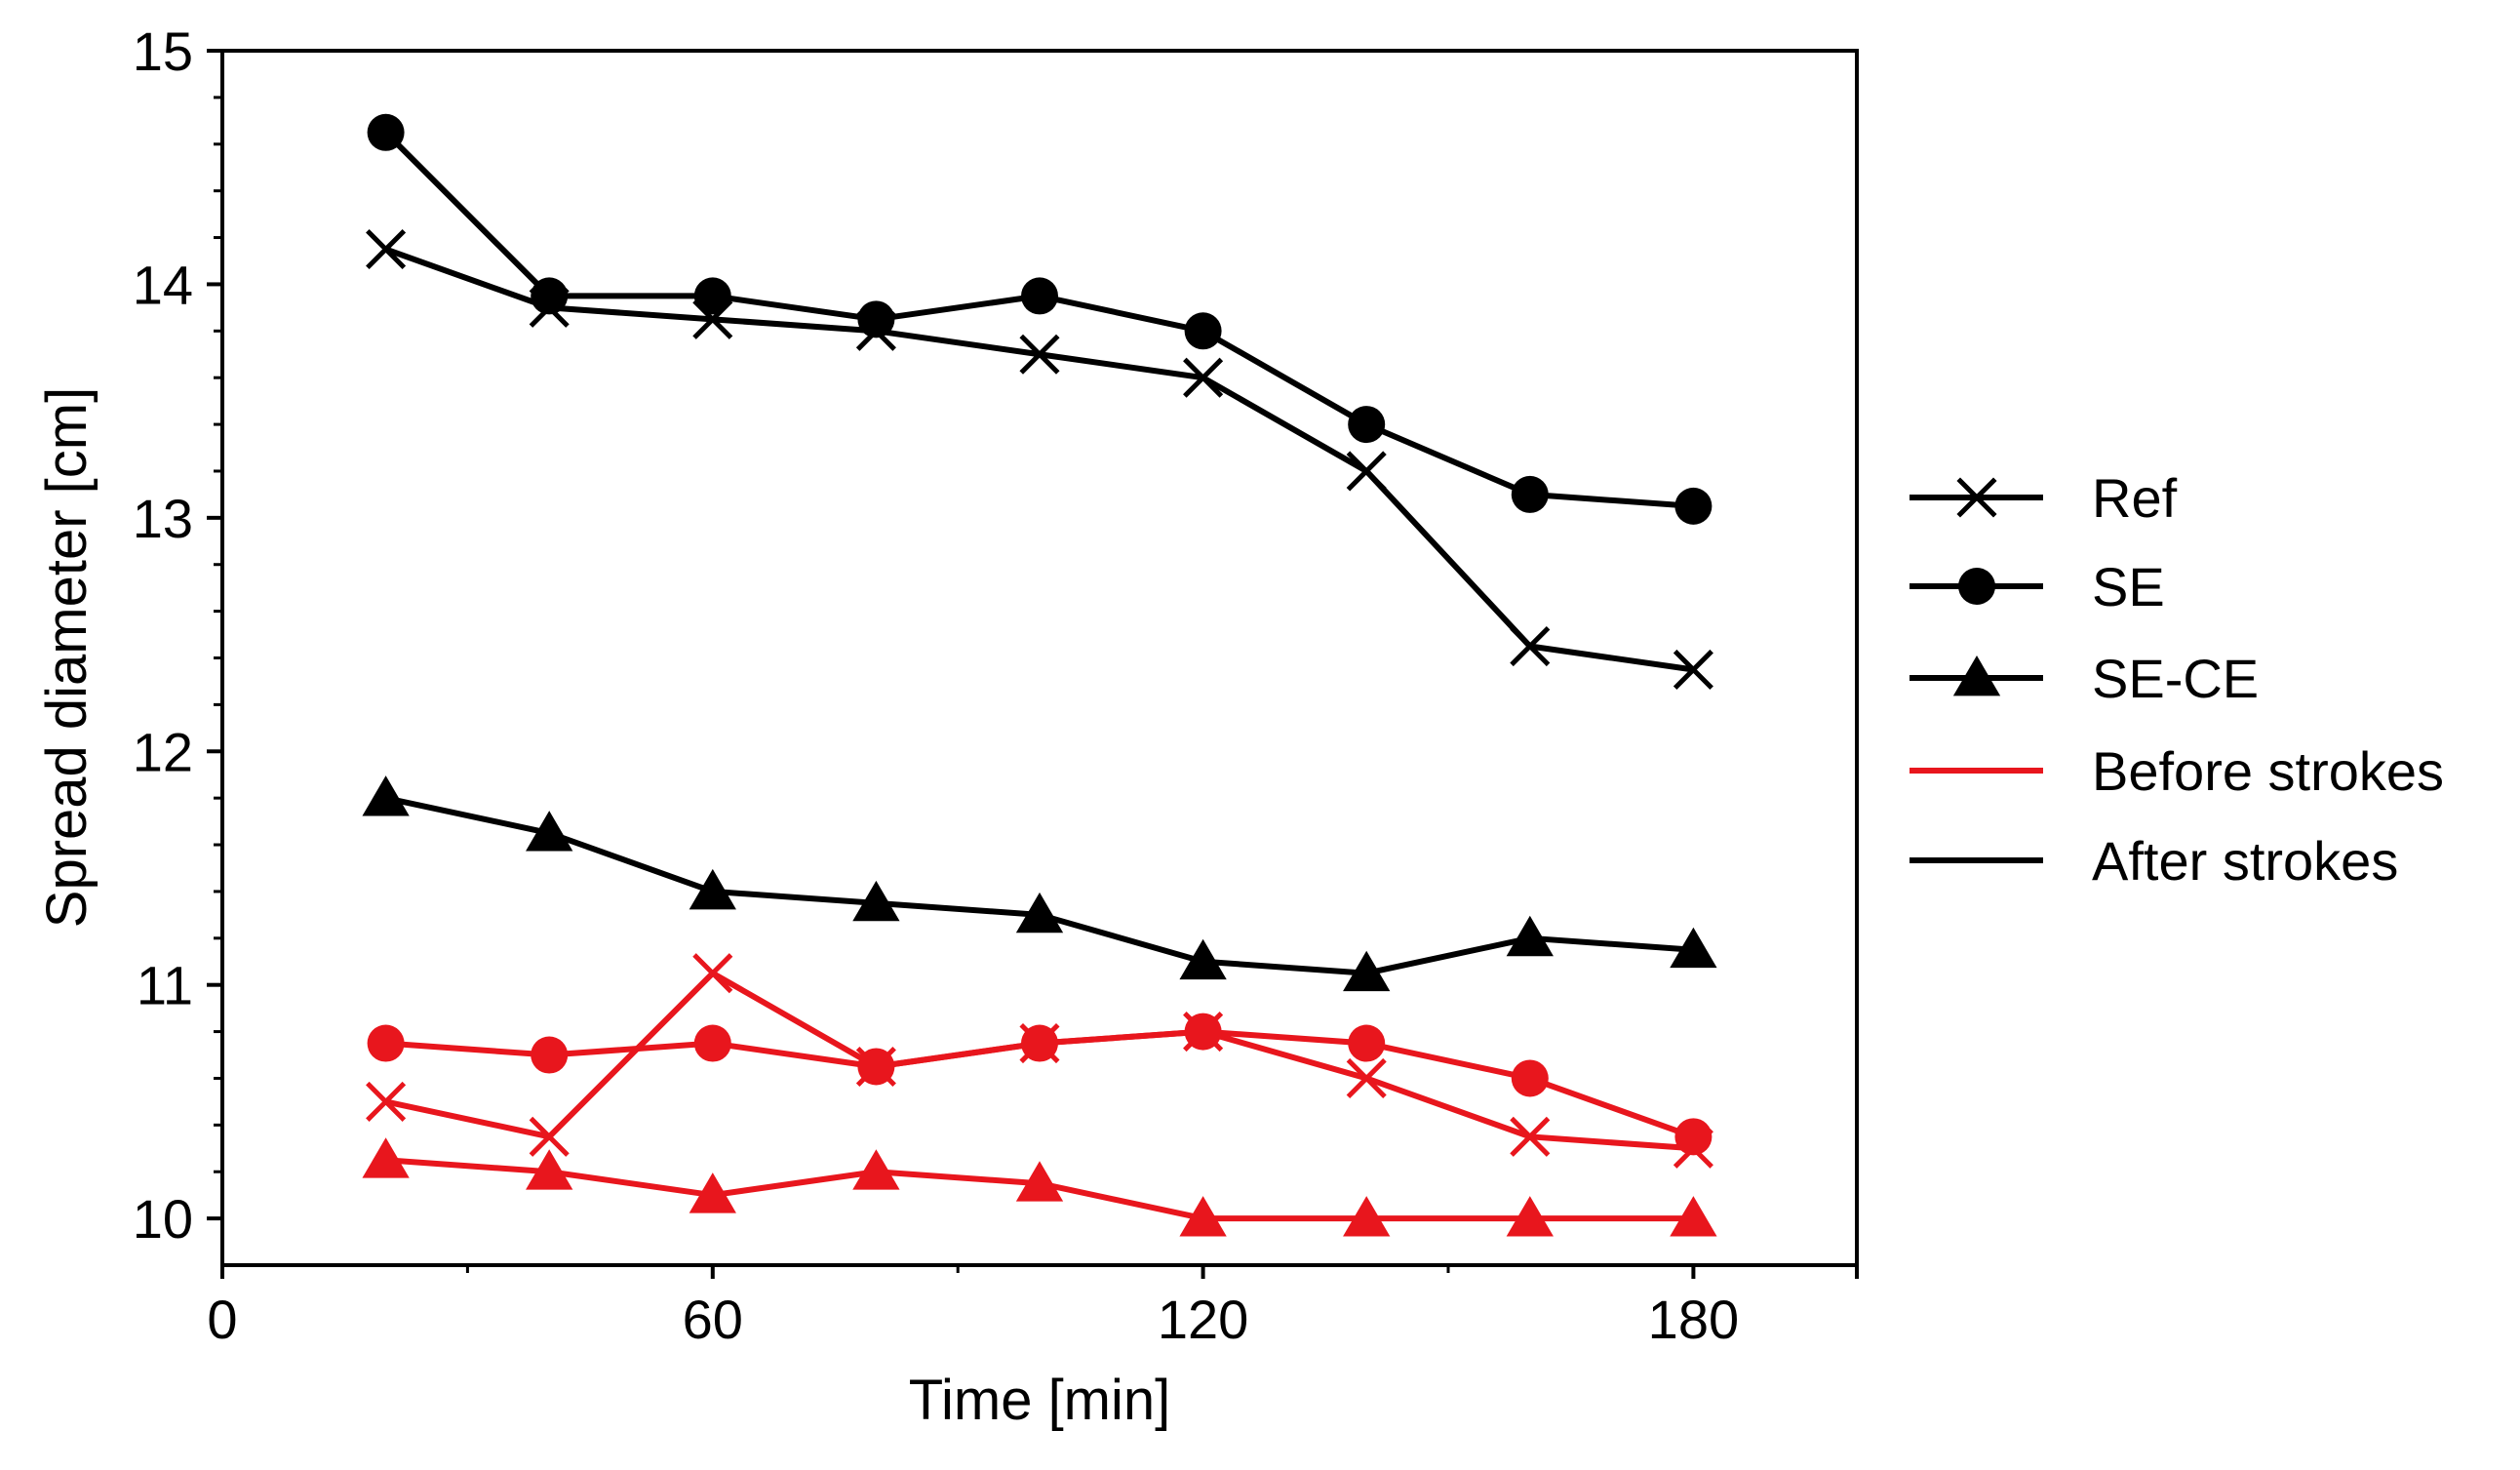 The height and width of the screenshot is (1470, 2520). Describe the element at coordinates (1040, 1400) in the screenshot. I see `x-axis-label: Time [min]` at that location.